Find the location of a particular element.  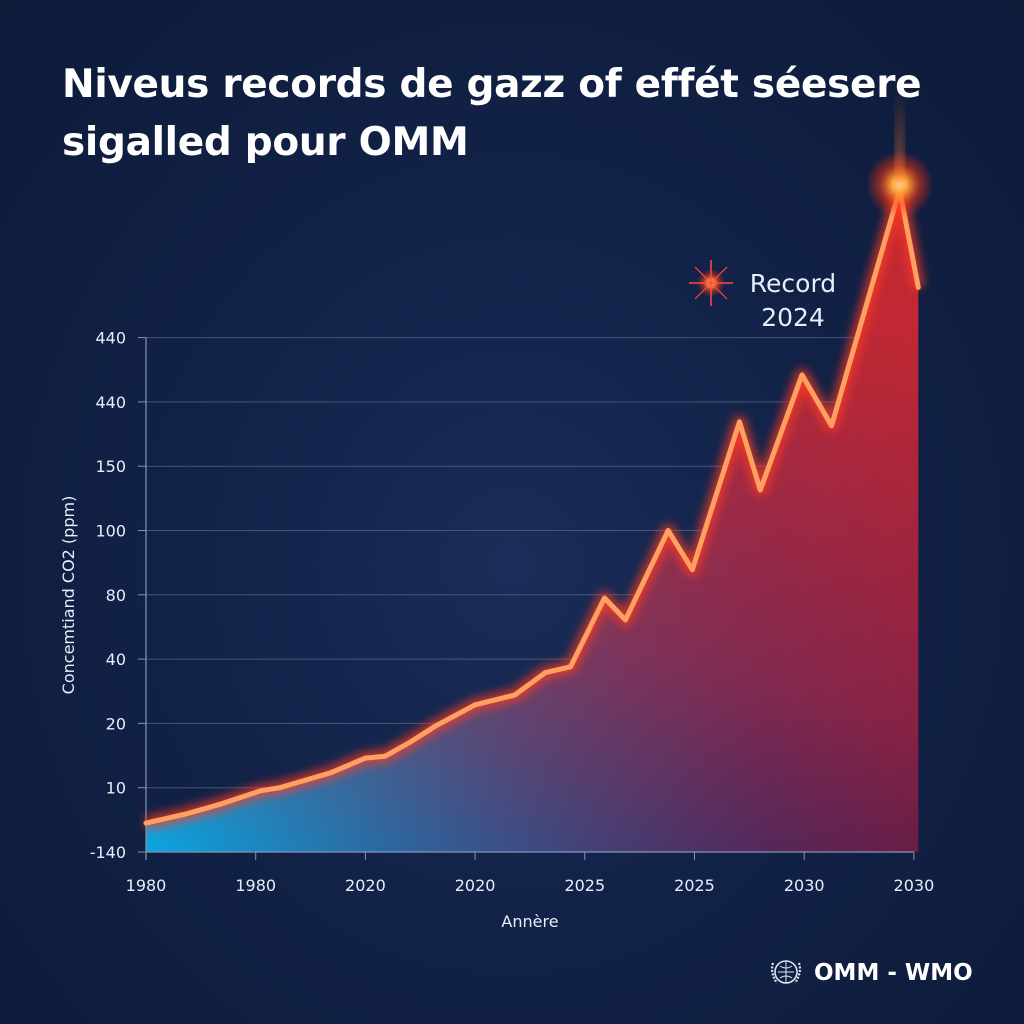

record-annotation: Record 2024 is located at coordinates (762, 296).